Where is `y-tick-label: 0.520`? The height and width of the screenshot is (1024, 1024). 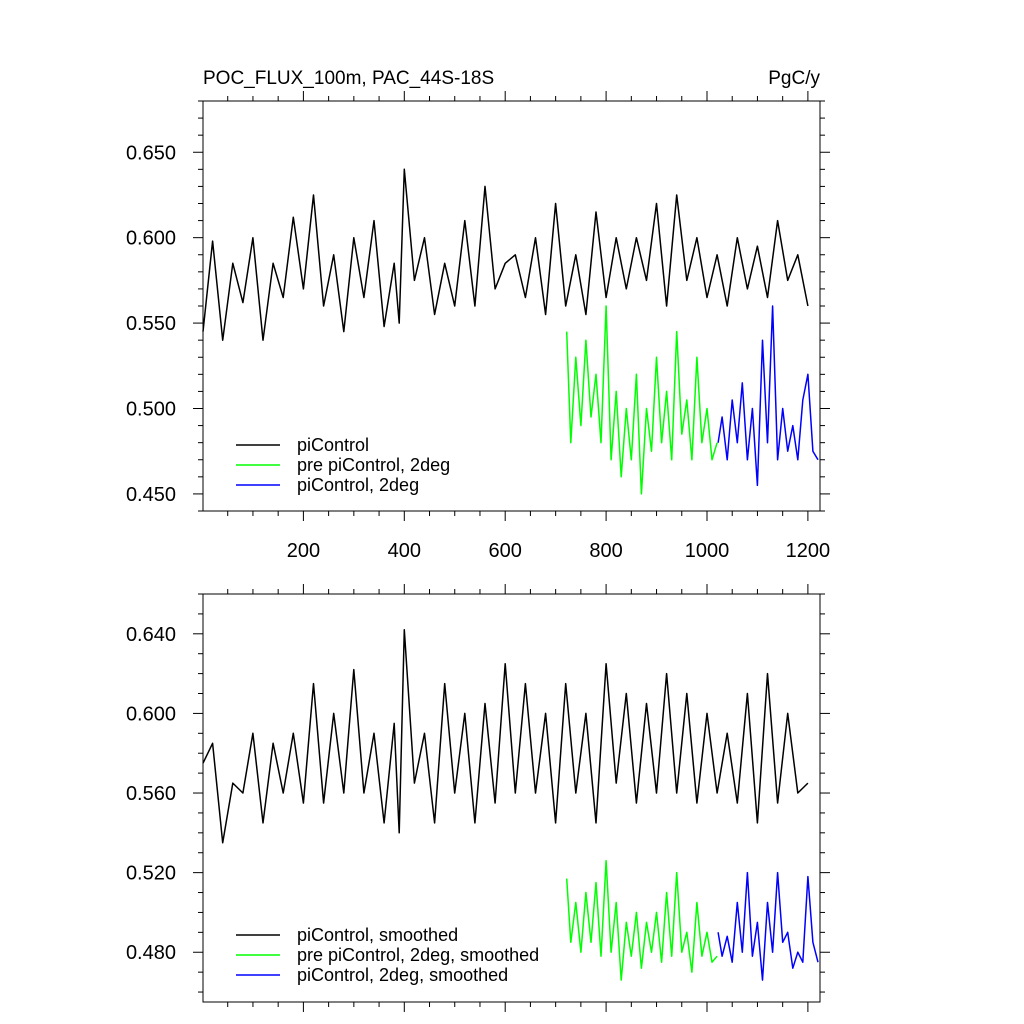 y-tick-label: 0.520 is located at coordinates (151, 874).